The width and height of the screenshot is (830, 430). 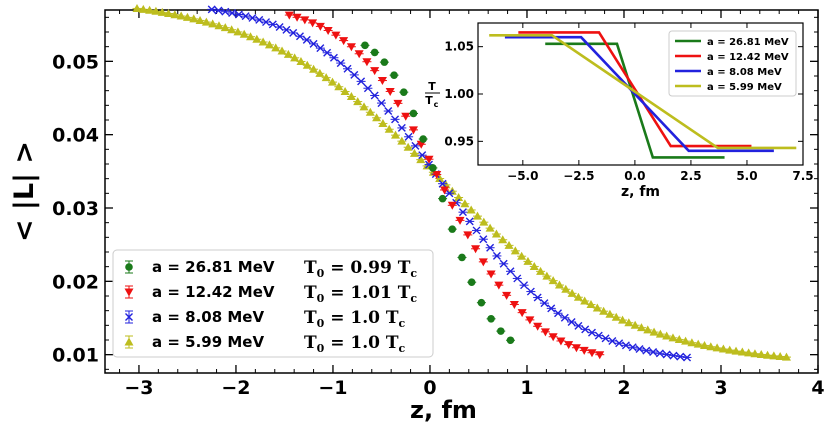 I want to click on y-tick-label: 0.01, so click(x=75, y=356).